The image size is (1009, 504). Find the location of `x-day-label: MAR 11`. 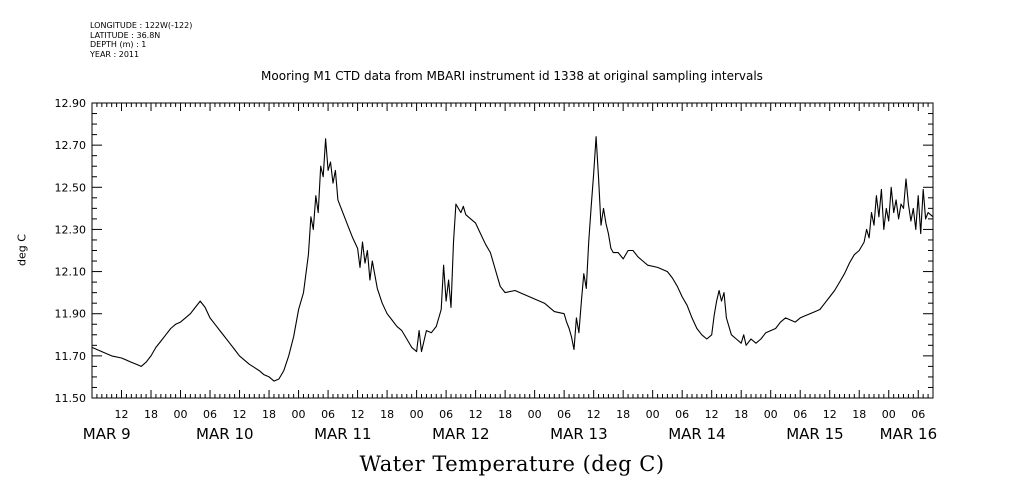

x-day-label: MAR 11 is located at coordinates (342, 434).